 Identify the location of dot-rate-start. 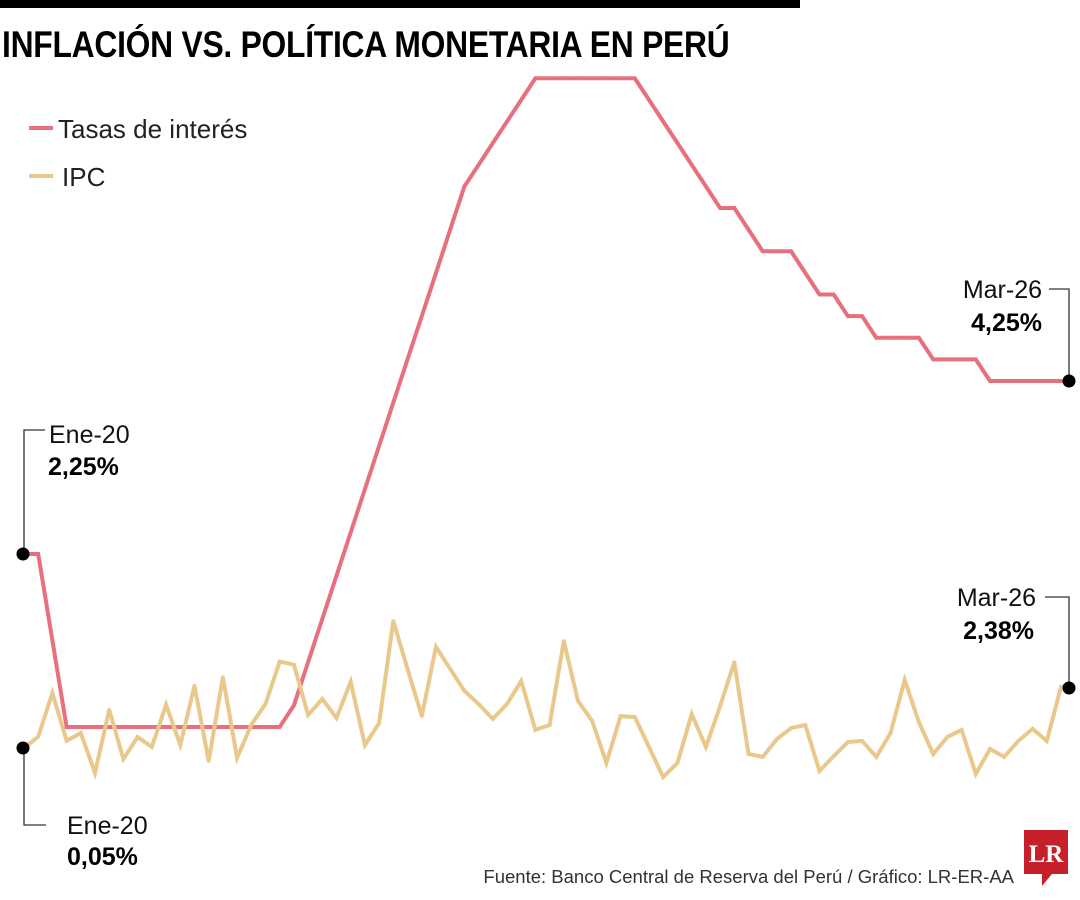
(23, 554).